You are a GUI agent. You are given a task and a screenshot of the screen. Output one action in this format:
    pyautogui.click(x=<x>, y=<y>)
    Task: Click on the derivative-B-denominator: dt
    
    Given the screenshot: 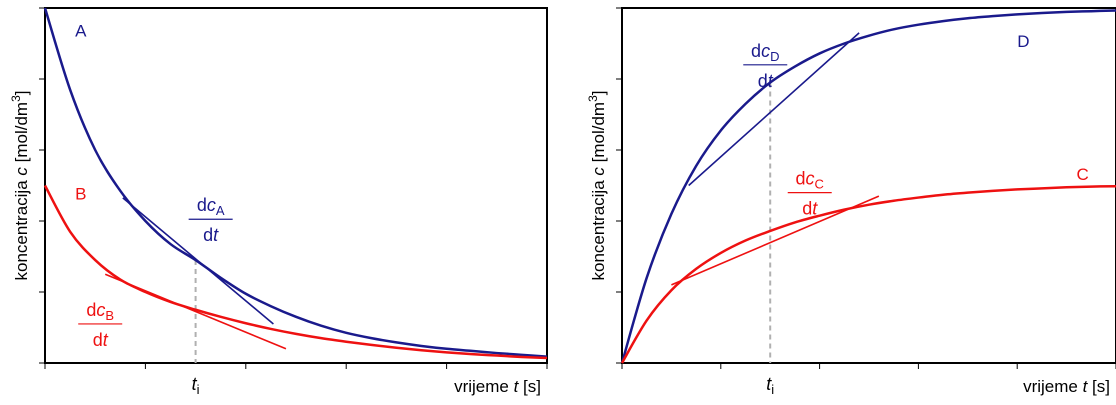 What is the action you would take?
    pyautogui.click(x=101, y=340)
    